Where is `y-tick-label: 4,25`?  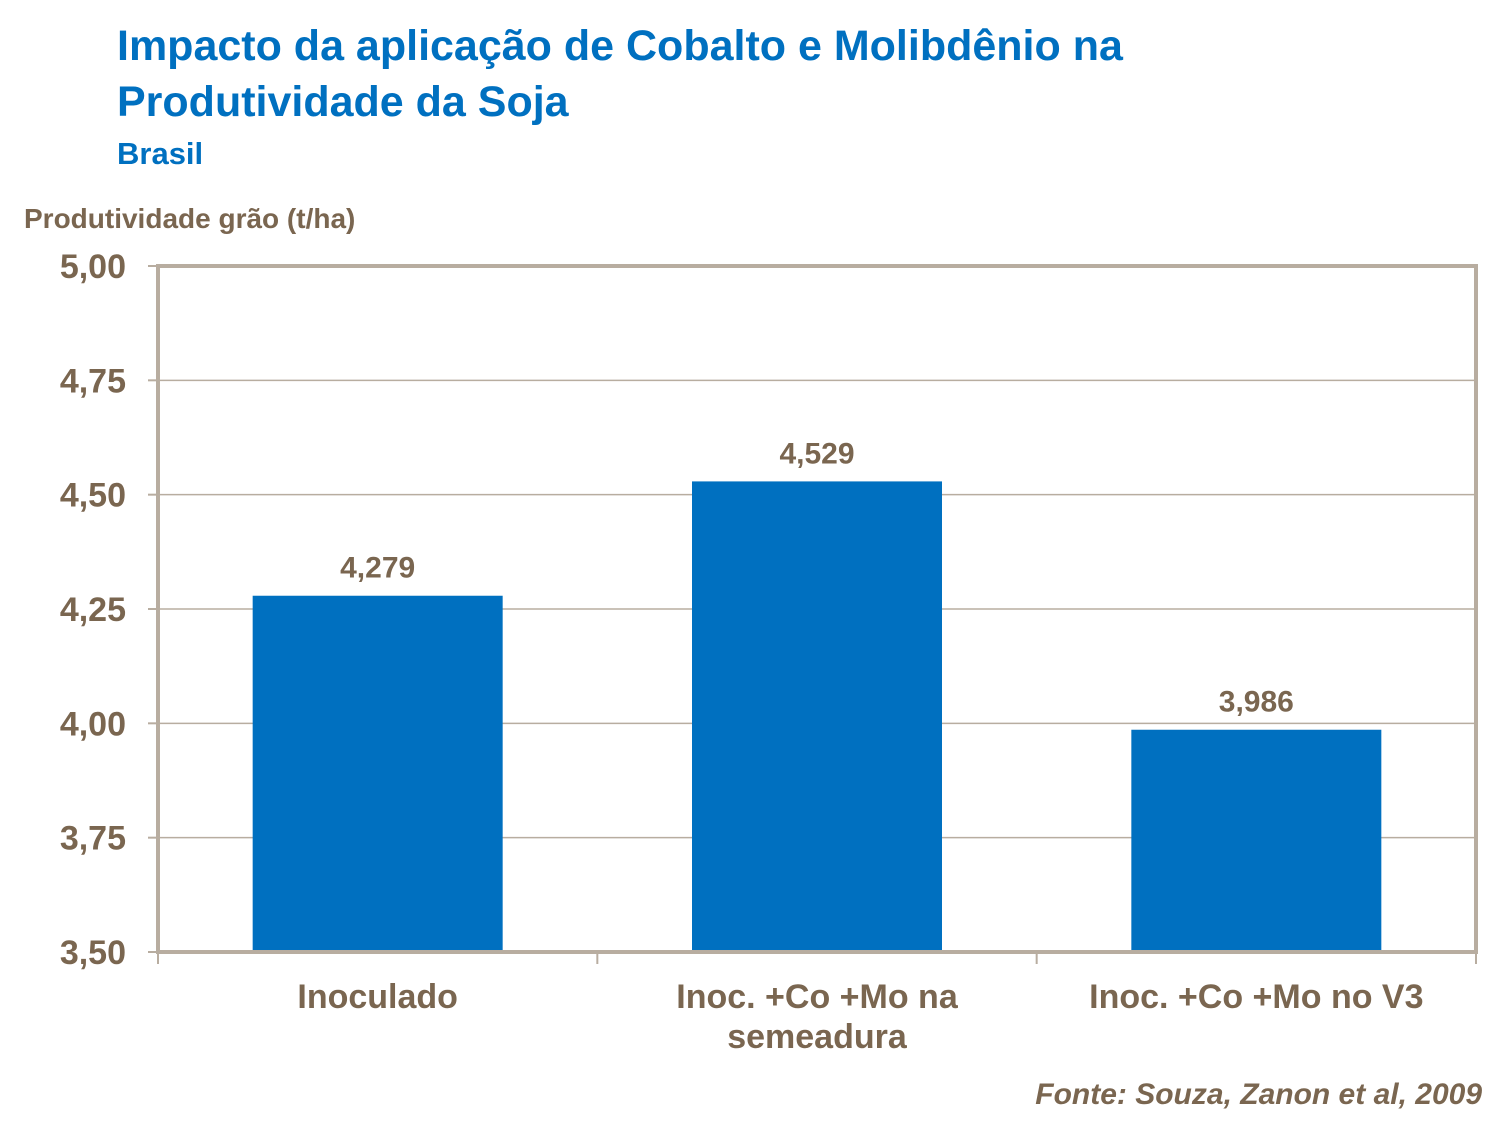 y-tick-label: 4,25 is located at coordinates (93, 610).